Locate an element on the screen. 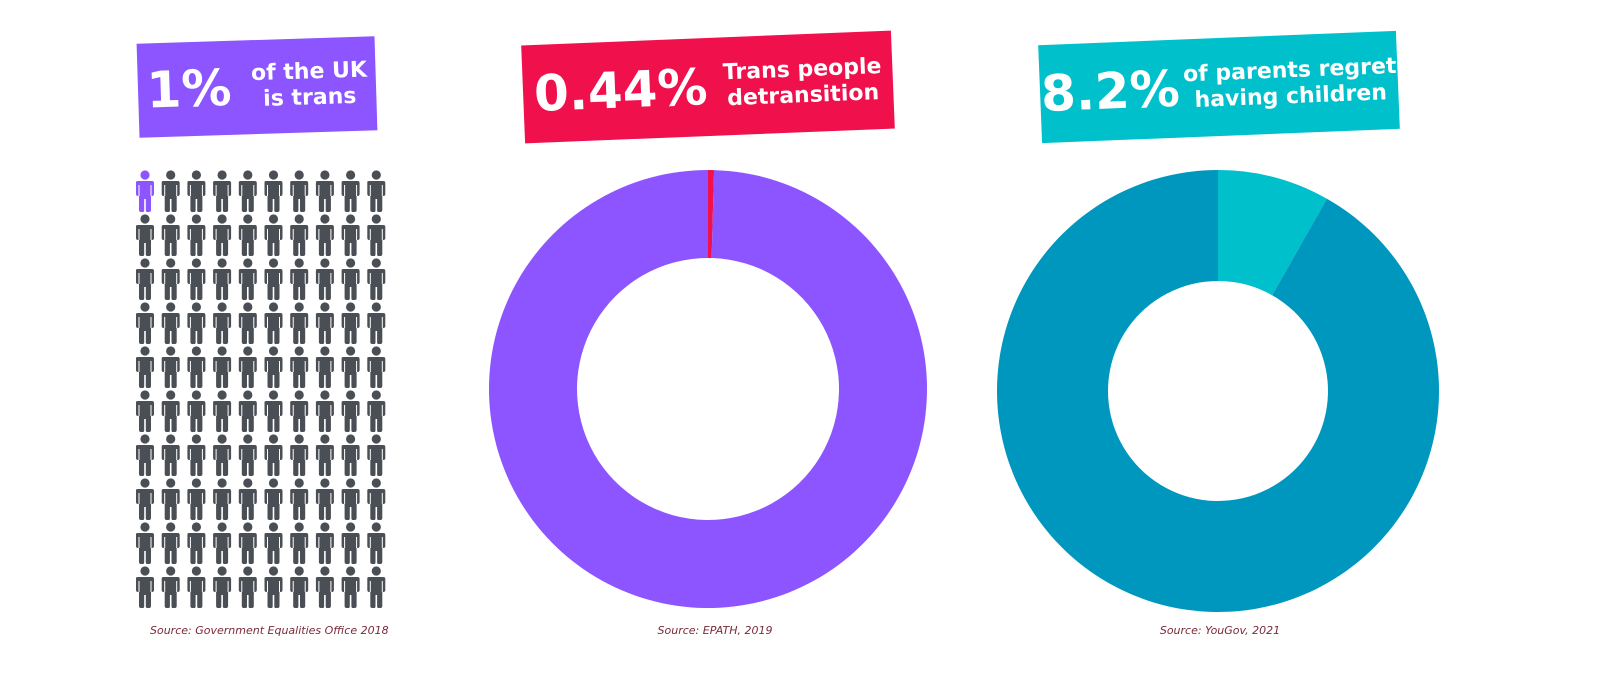 Image resolution: width=1600 pixels, height=700 pixels. people-waffle-chart is located at coordinates (261, 389).